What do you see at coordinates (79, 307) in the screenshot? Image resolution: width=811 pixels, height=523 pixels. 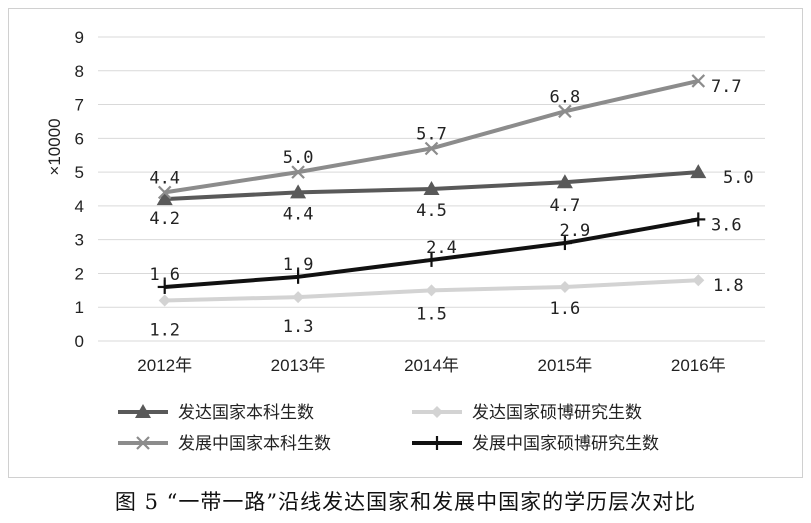 I see `y-tick-label: 1` at bounding box center [79, 307].